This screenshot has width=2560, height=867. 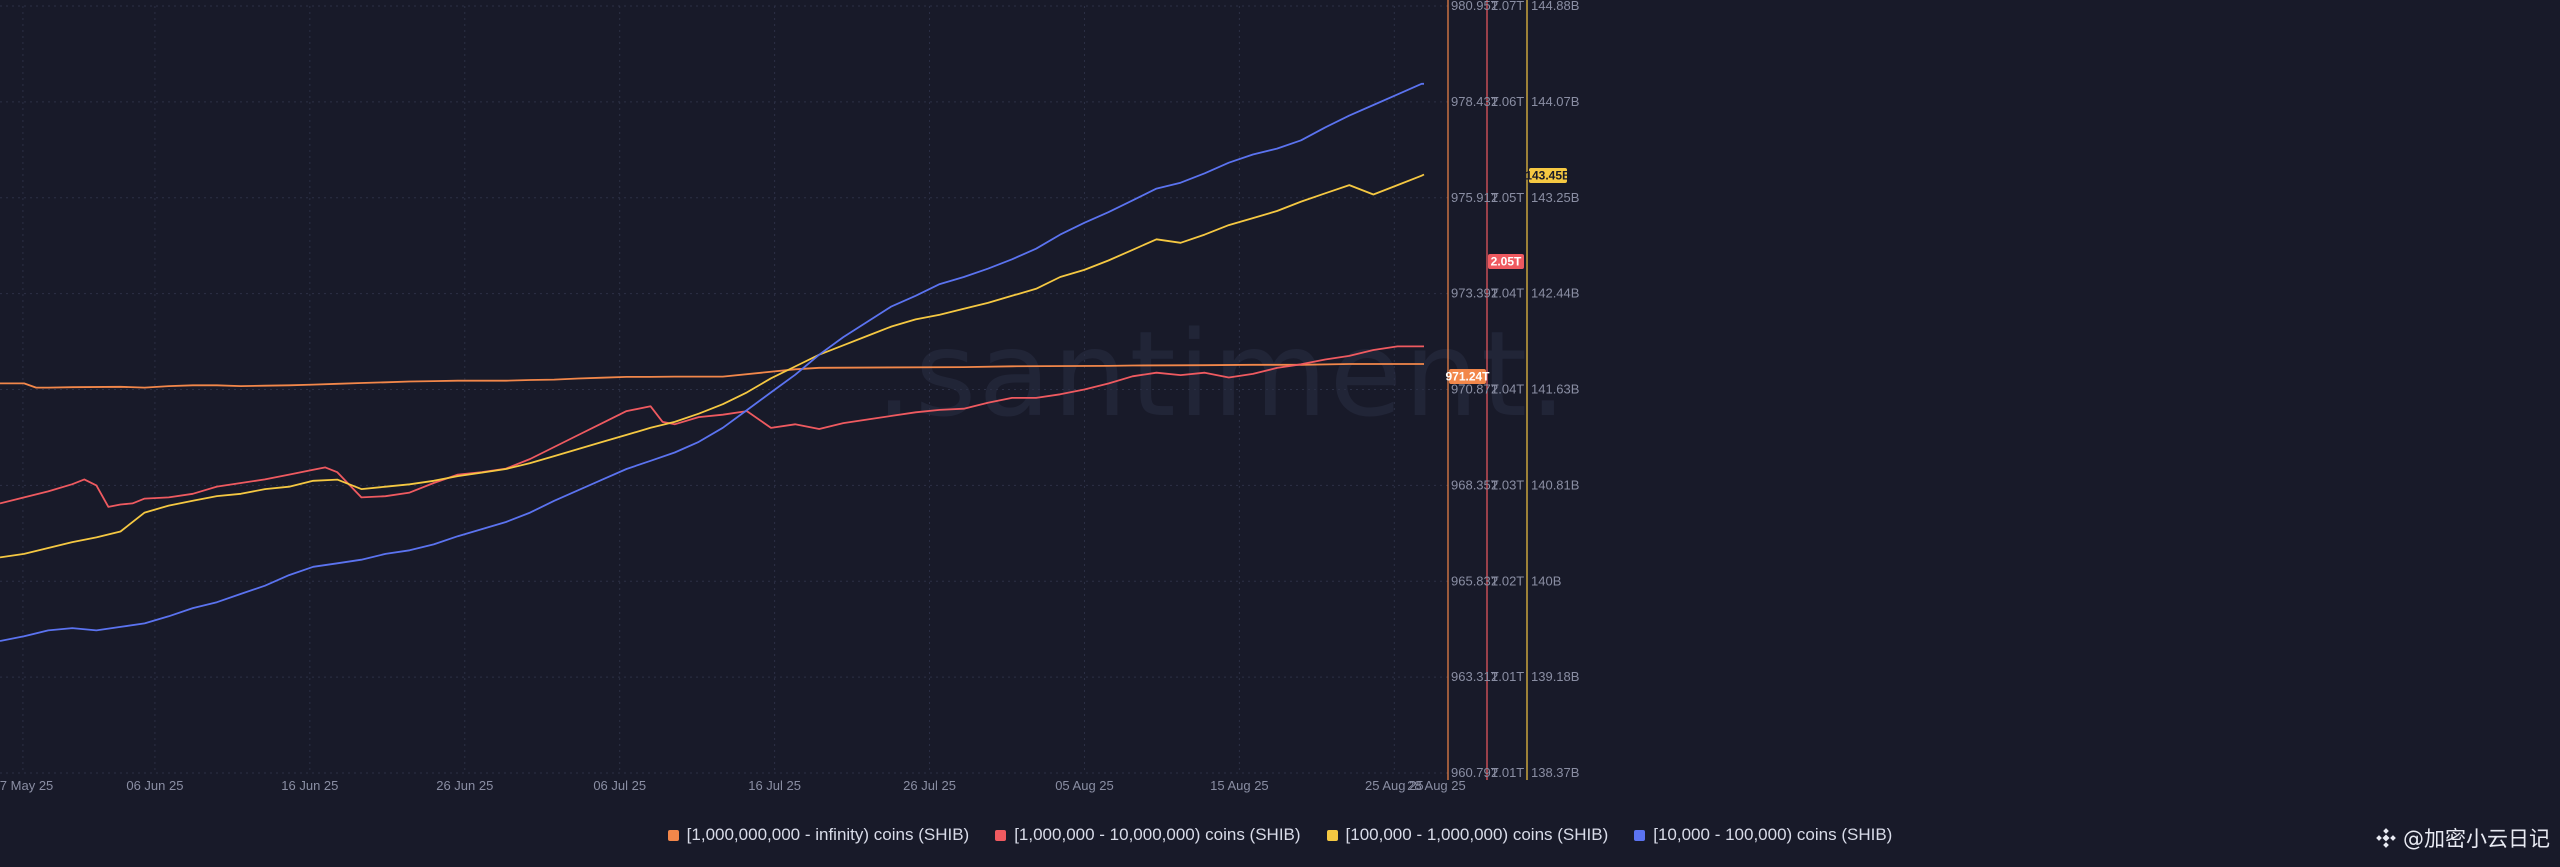 I want to click on x-tick-label: 16 Jul 25, so click(x=774, y=785).